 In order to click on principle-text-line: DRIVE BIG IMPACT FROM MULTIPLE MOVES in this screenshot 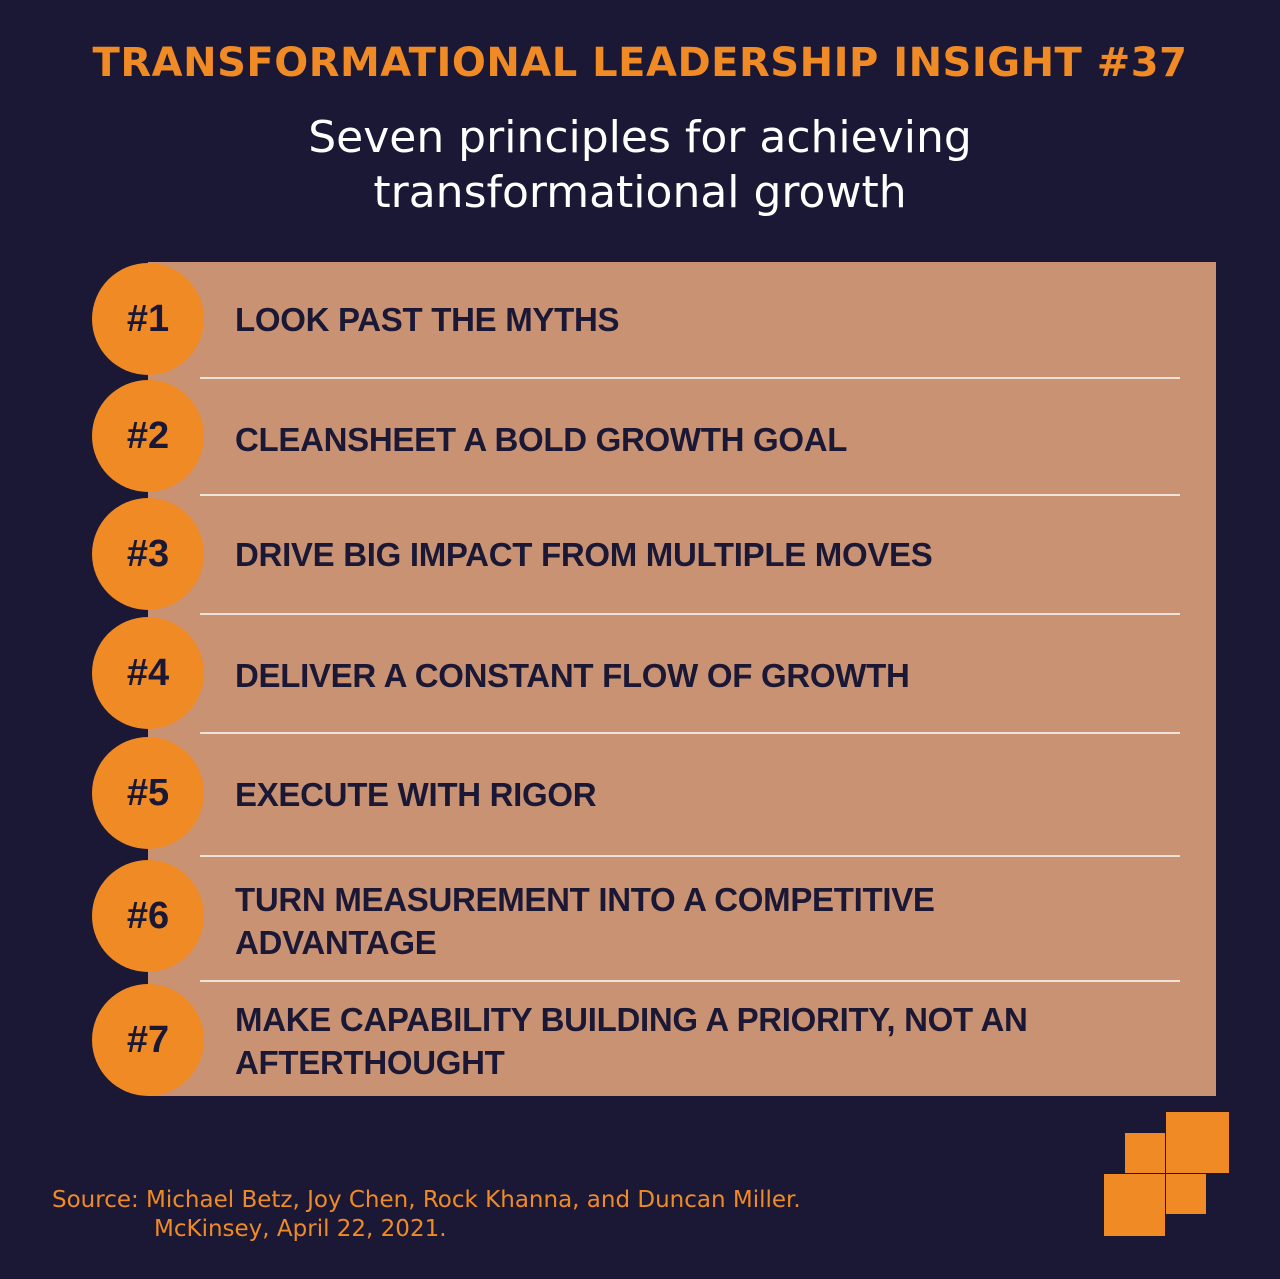, I will do `click(584, 554)`.